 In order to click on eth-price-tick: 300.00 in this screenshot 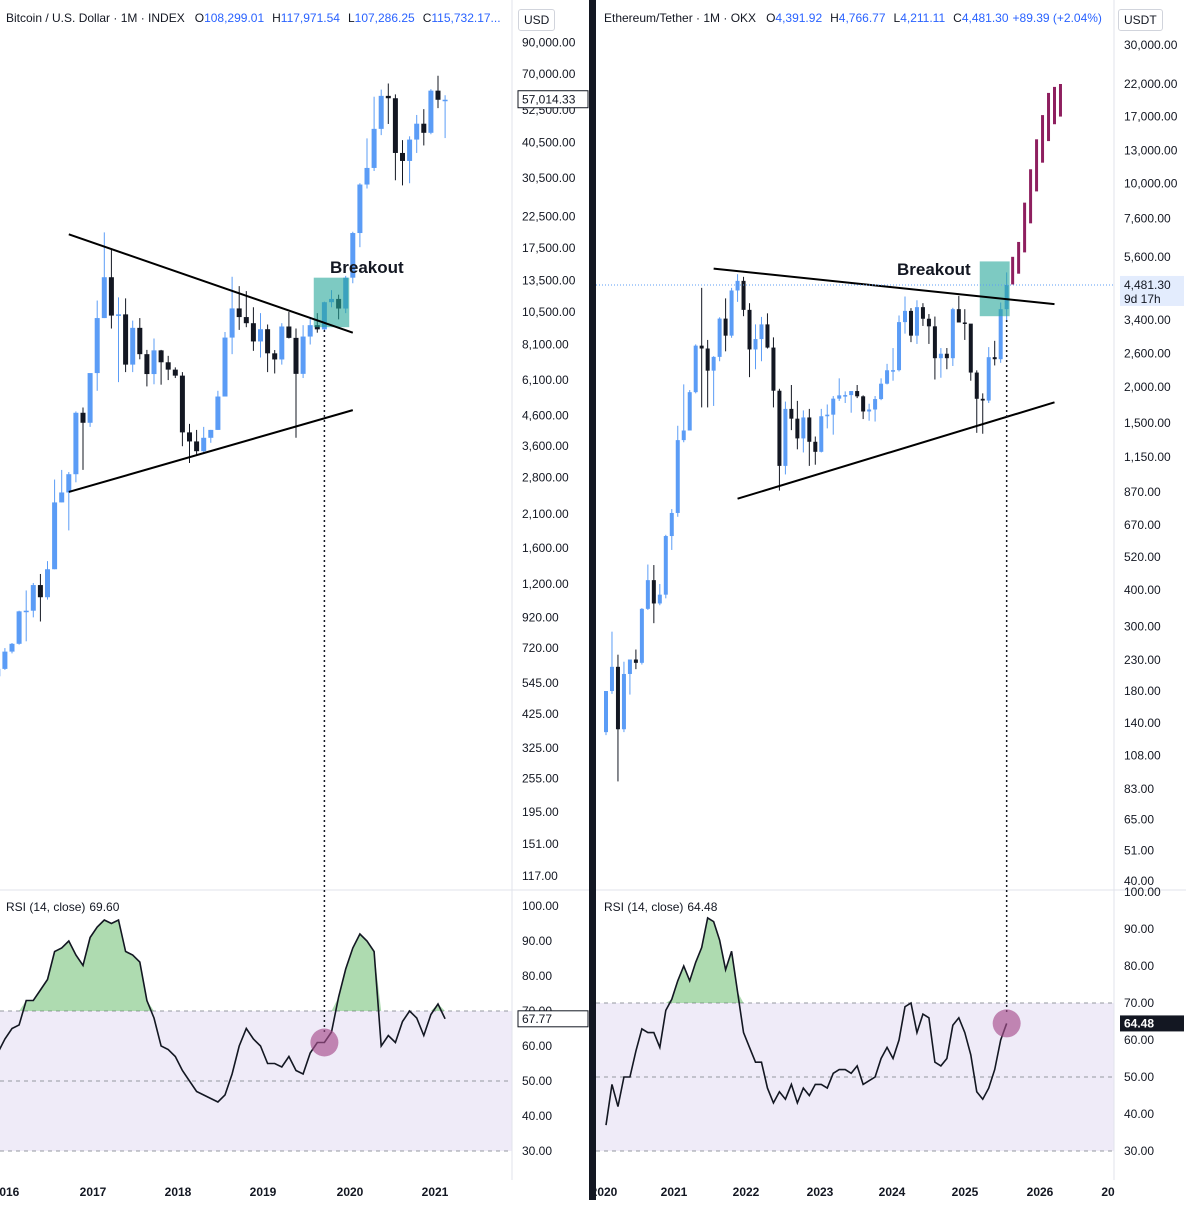, I will do `click(1142, 626)`.